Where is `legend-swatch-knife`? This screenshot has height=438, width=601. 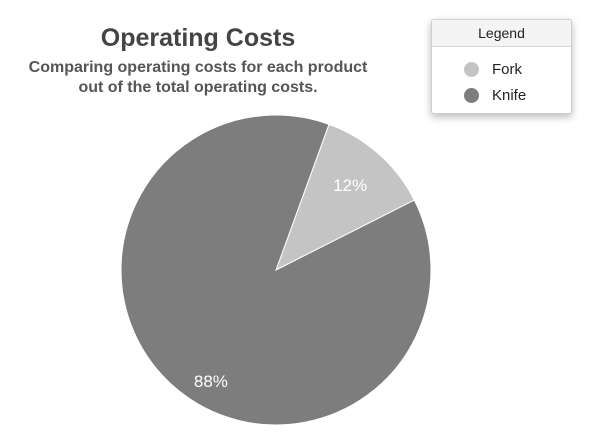 legend-swatch-knife is located at coordinates (471, 95).